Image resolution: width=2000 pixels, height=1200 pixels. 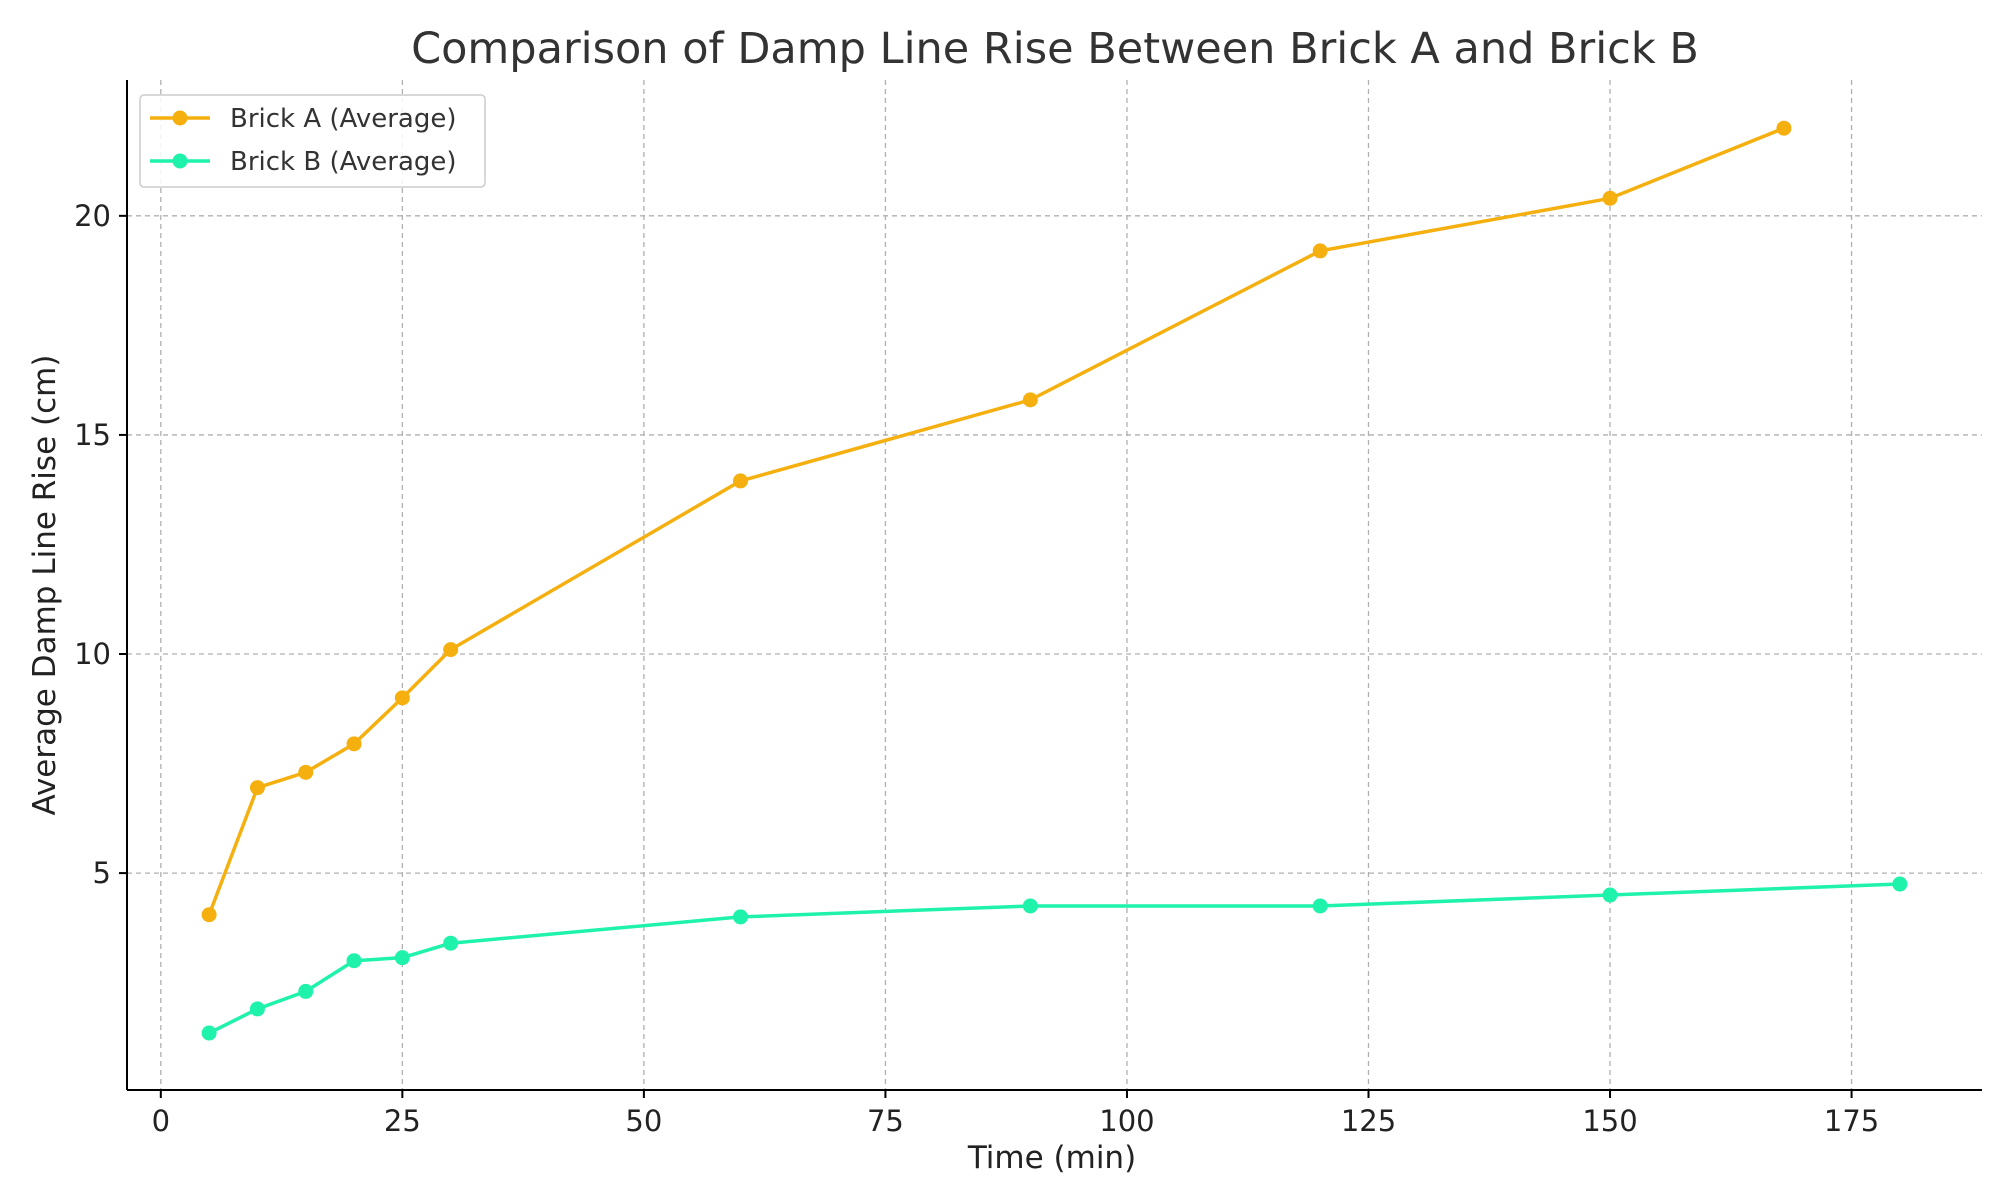 I want to click on legend-label-brick-b: Brick B (Average), so click(x=343, y=162).